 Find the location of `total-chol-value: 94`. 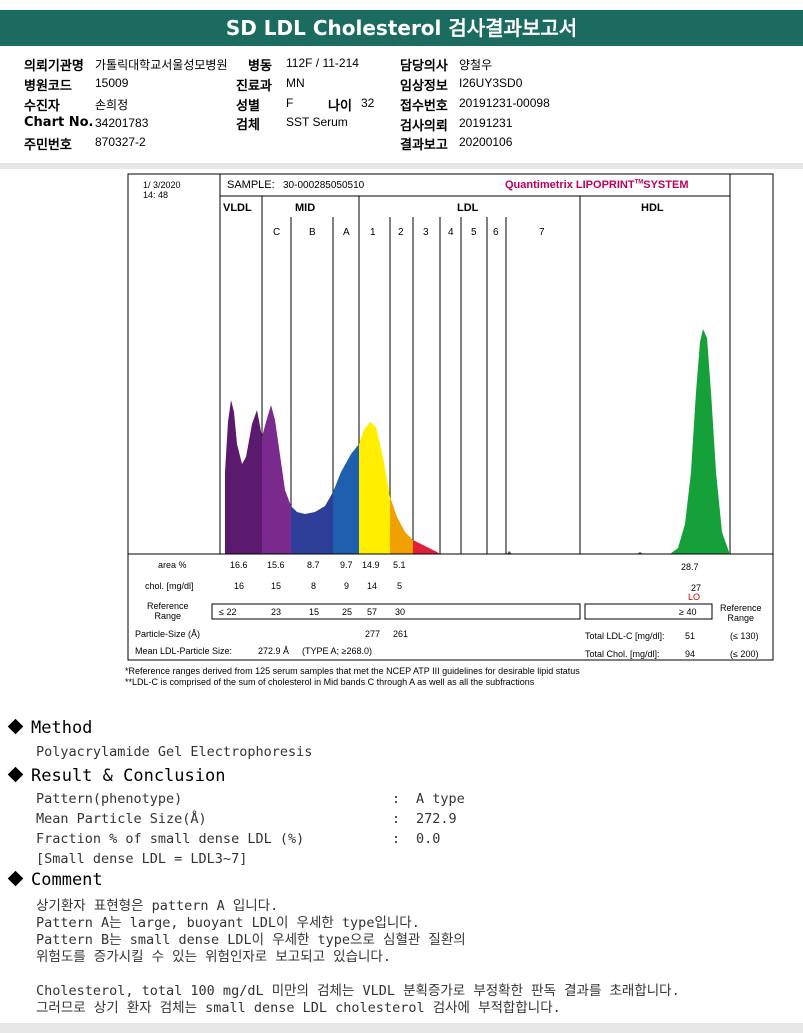

total-chol-value: 94 is located at coordinates (690, 654).